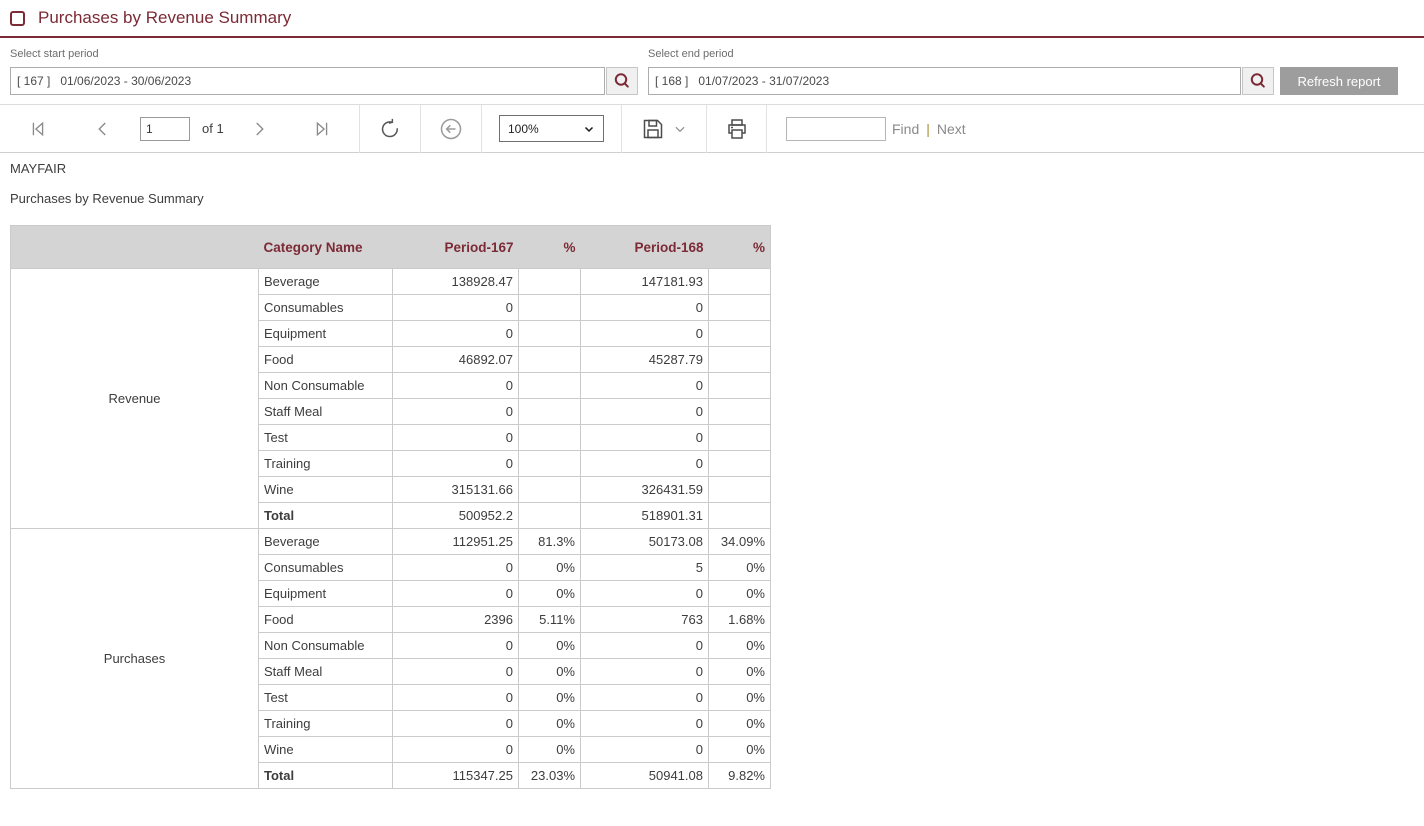 This screenshot has width=1424, height=826. I want to click on report-checkbox-icon, so click(17, 18).